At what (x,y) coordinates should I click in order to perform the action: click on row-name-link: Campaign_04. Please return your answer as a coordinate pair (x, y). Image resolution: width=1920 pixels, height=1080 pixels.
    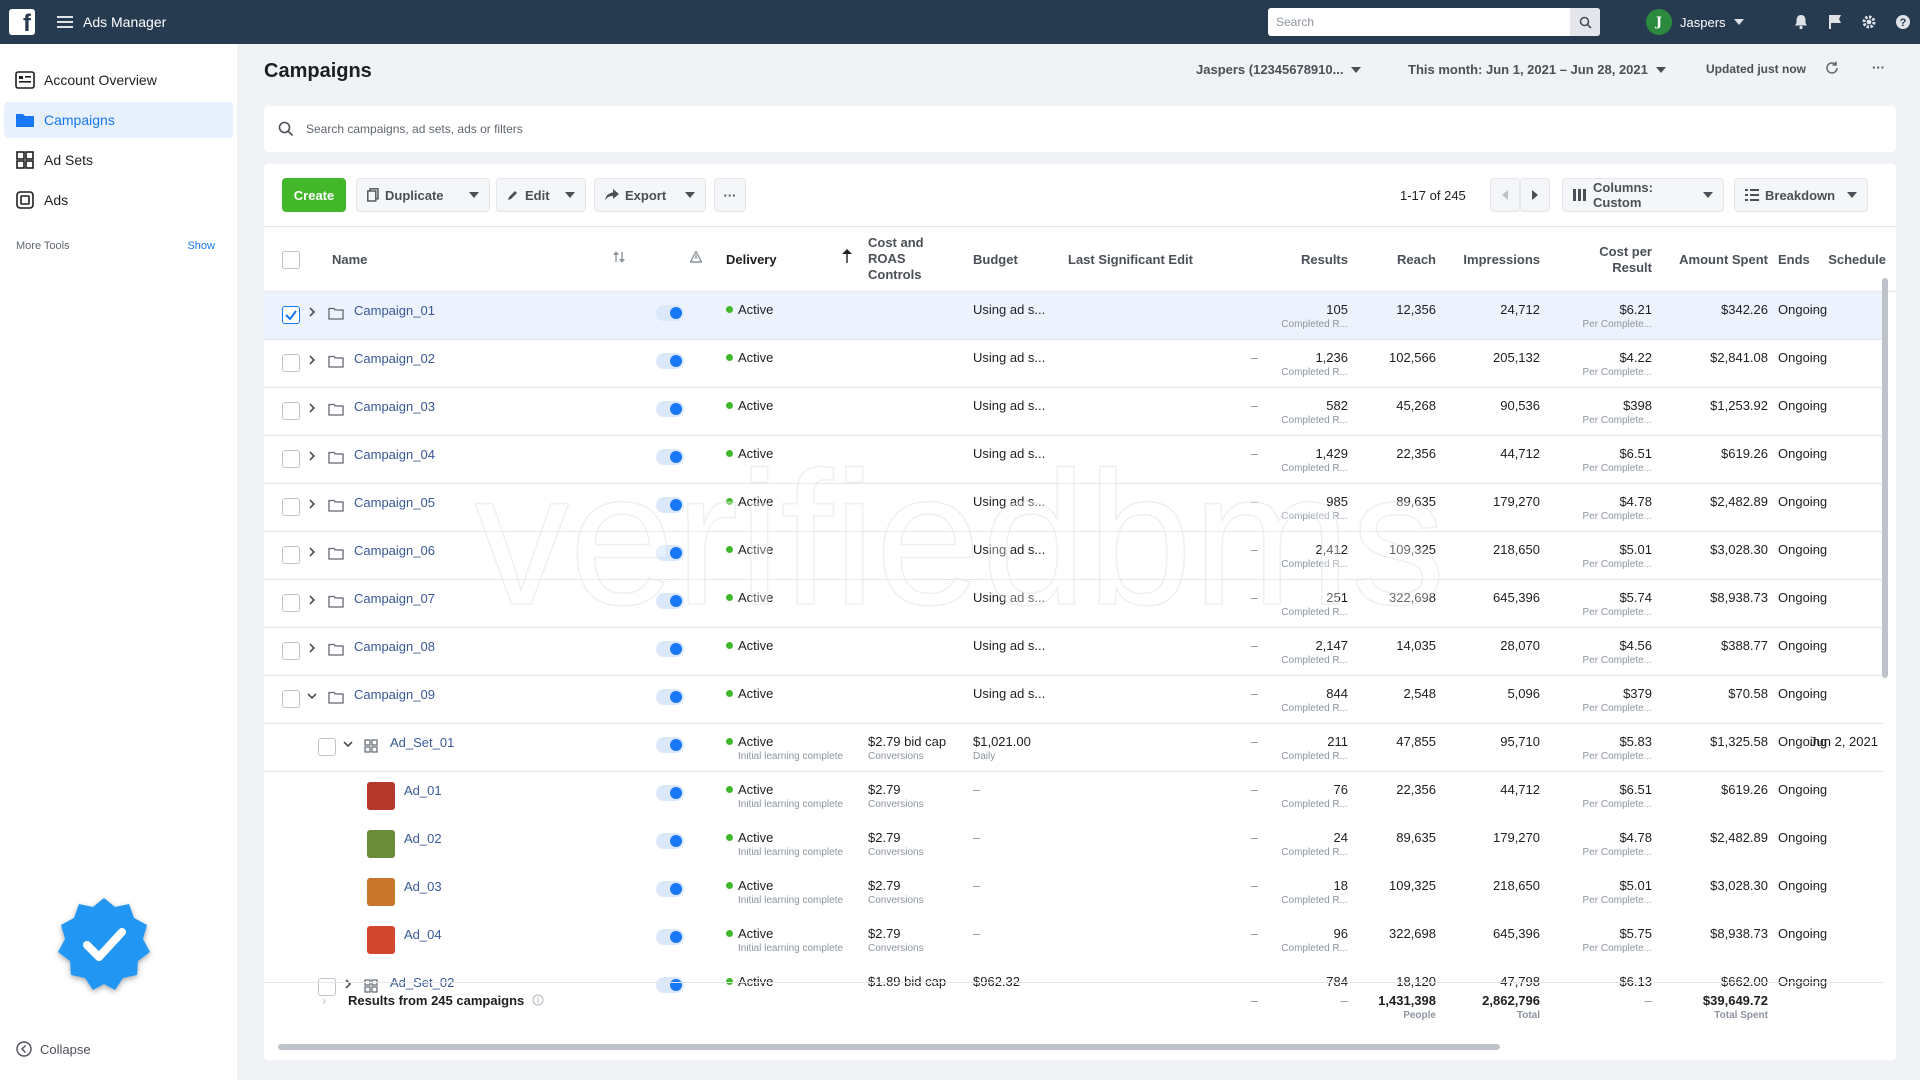
    Looking at the image, I should click on (394, 454).